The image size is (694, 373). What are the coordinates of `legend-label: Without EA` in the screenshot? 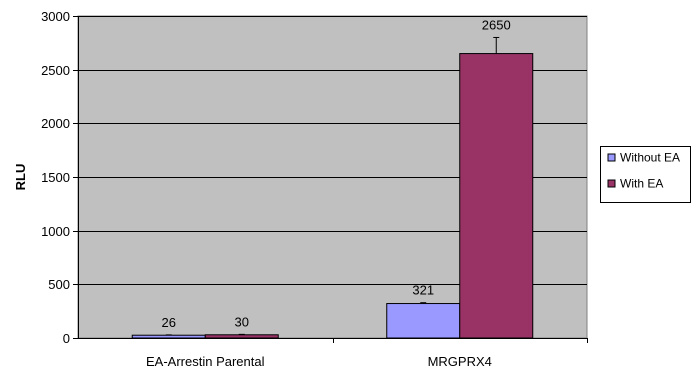 It's located at (650, 158).